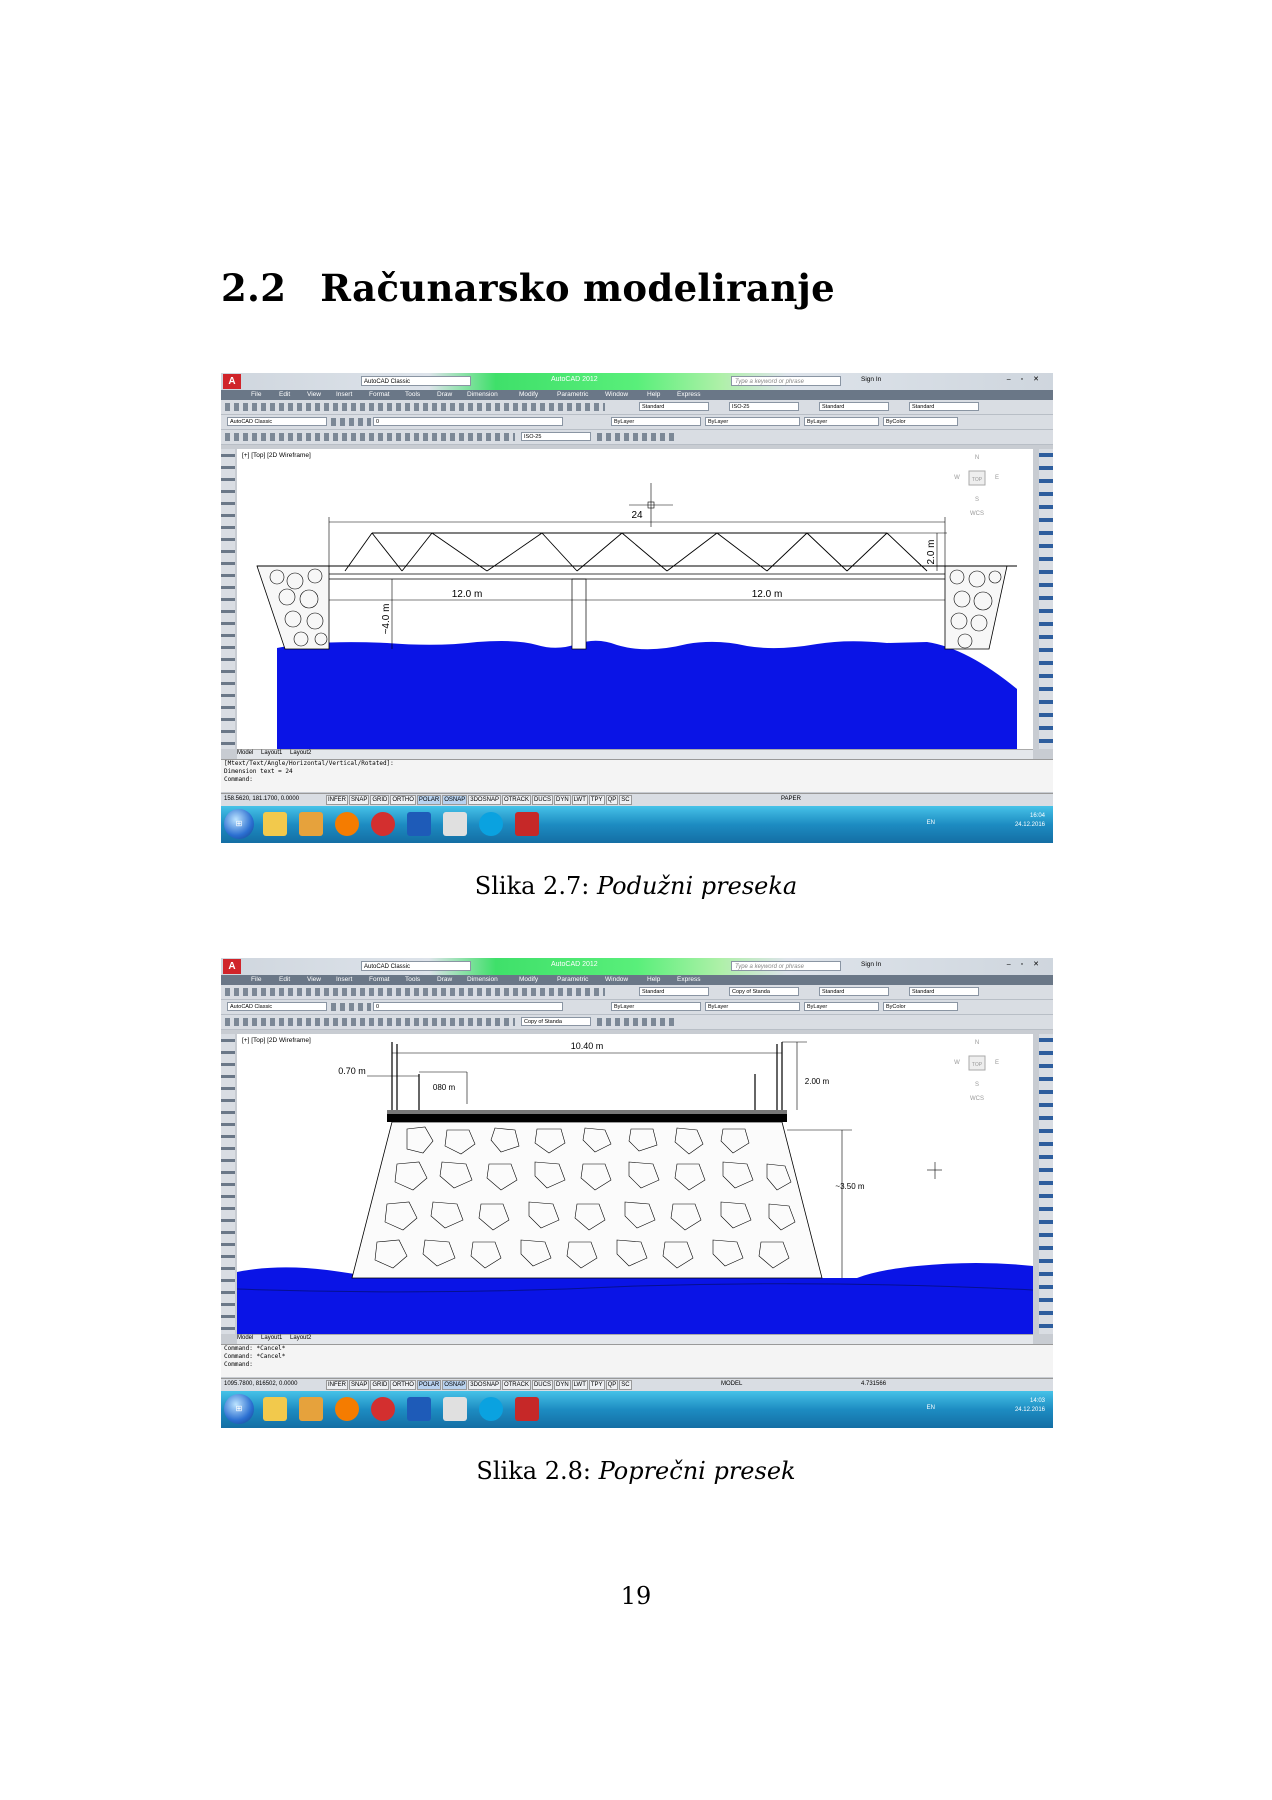 The image size is (1272, 1800). Describe the element at coordinates (276, 1040) in the screenshot. I see `viewport-label: [+] [Top] [2D Wireframe]` at that location.